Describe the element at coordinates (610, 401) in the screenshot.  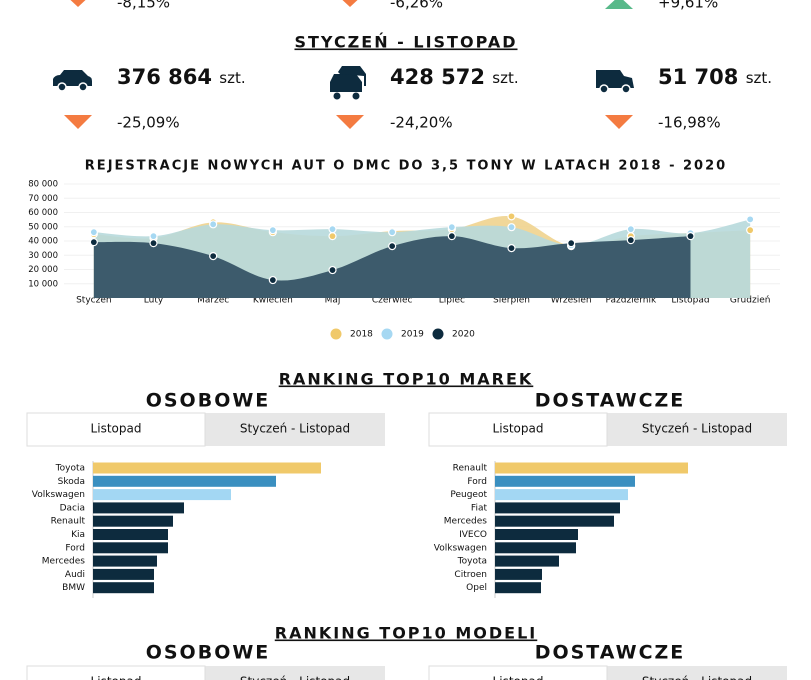
I see `section-title: DOSTAWCZE` at that location.